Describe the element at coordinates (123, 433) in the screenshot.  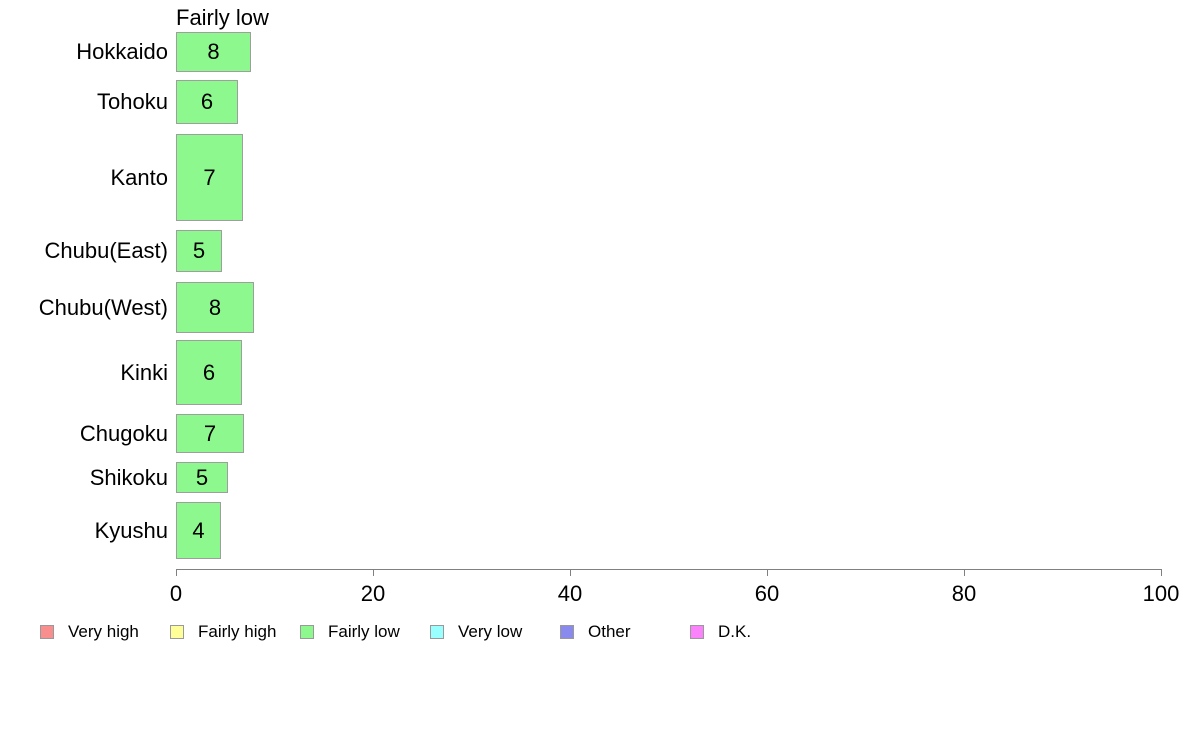
I see `category-label-chugoku: Chugoku` at that location.